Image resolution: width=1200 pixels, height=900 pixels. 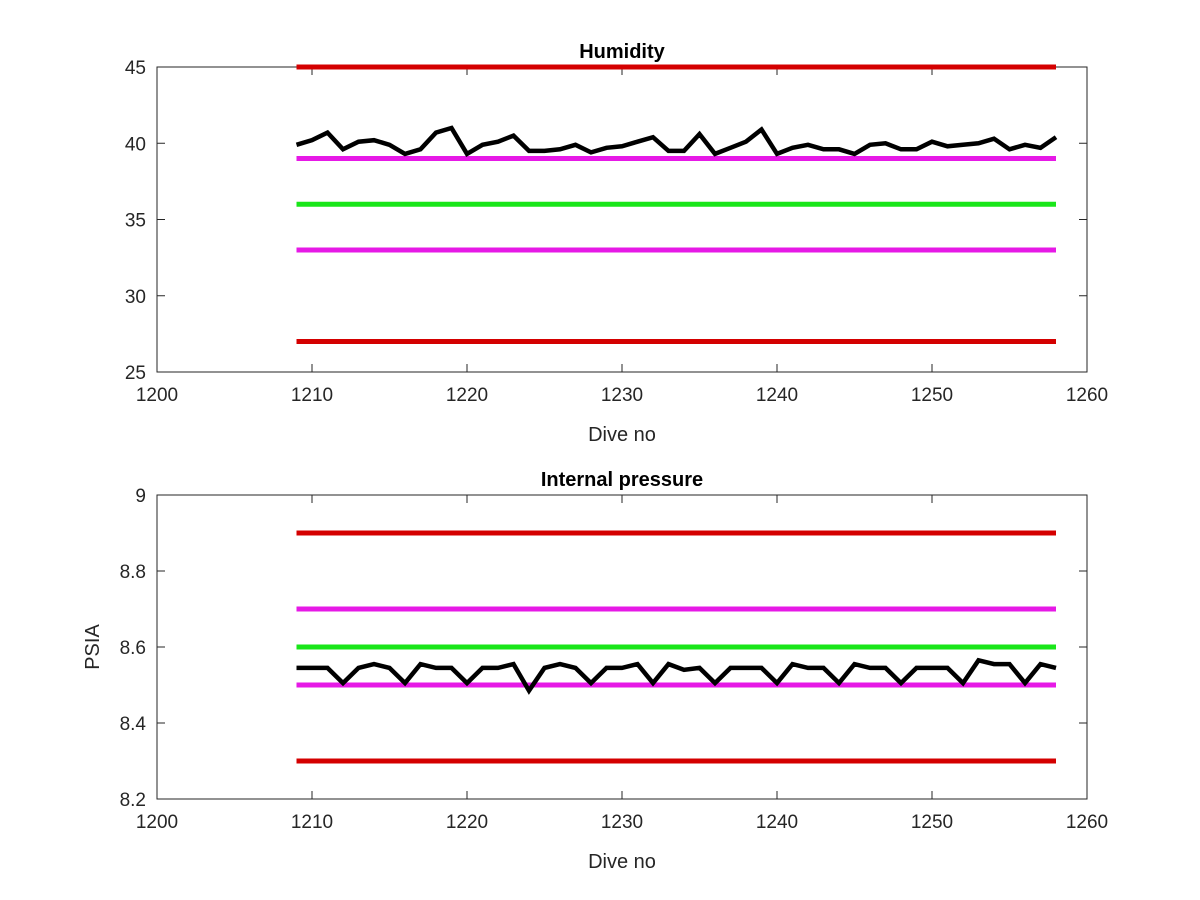 I want to click on y-tick-label: 8.6, so click(x=133, y=648).